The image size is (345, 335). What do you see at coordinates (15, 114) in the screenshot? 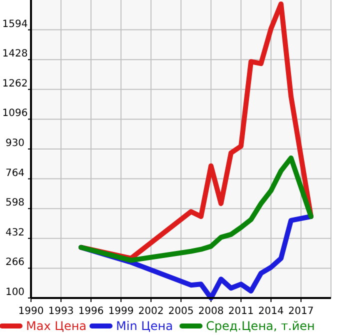
I see `y-tick-label: 1096` at bounding box center [15, 114].